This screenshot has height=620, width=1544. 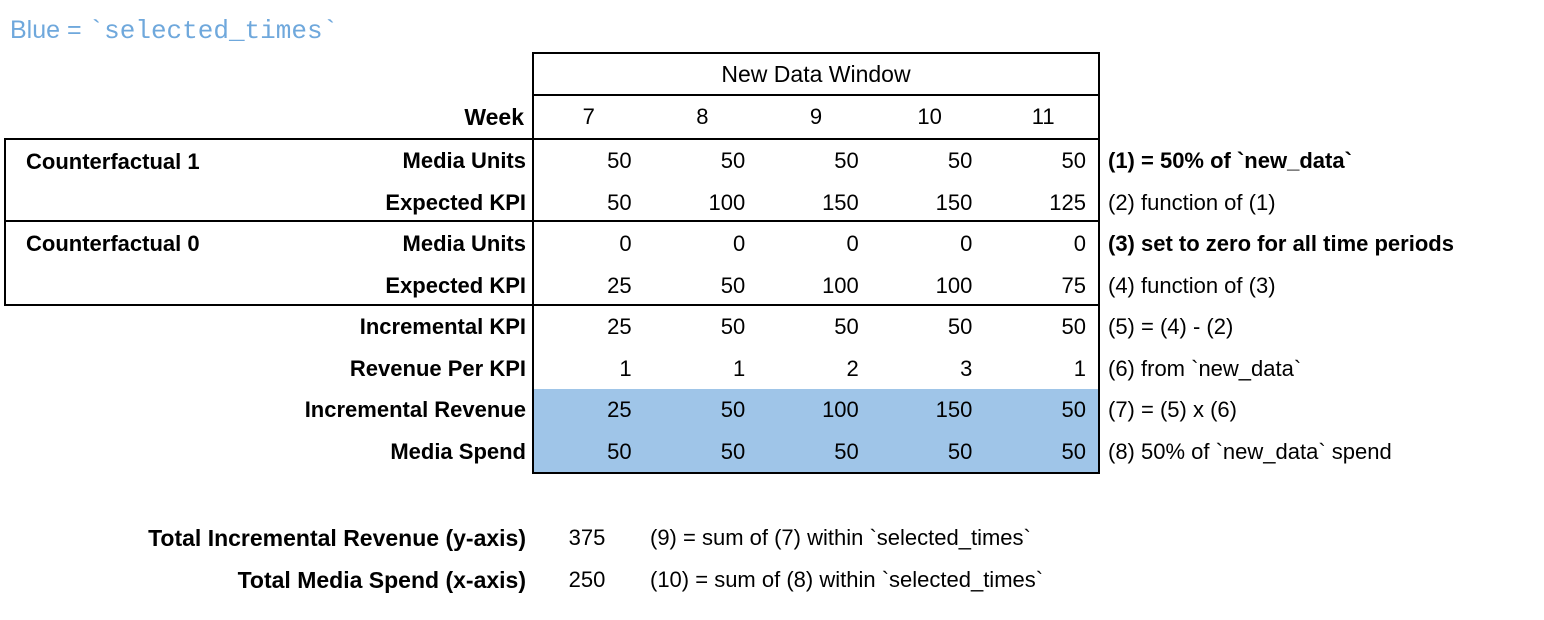 What do you see at coordinates (442, 326) in the screenshot?
I see `row-label: Incremental KPI` at bounding box center [442, 326].